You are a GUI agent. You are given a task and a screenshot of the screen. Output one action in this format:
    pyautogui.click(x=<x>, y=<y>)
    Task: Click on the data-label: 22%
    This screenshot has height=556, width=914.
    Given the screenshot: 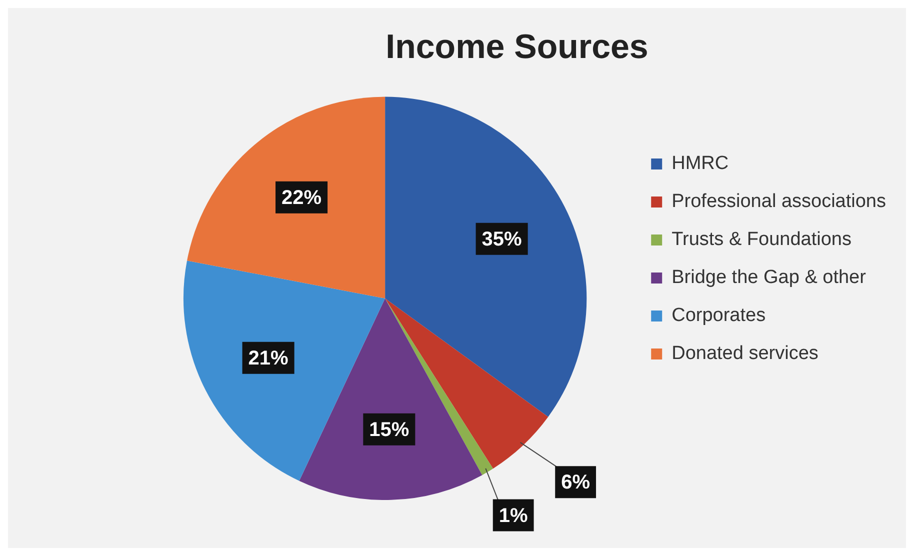 What is the action you would take?
    pyautogui.click(x=302, y=197)
    